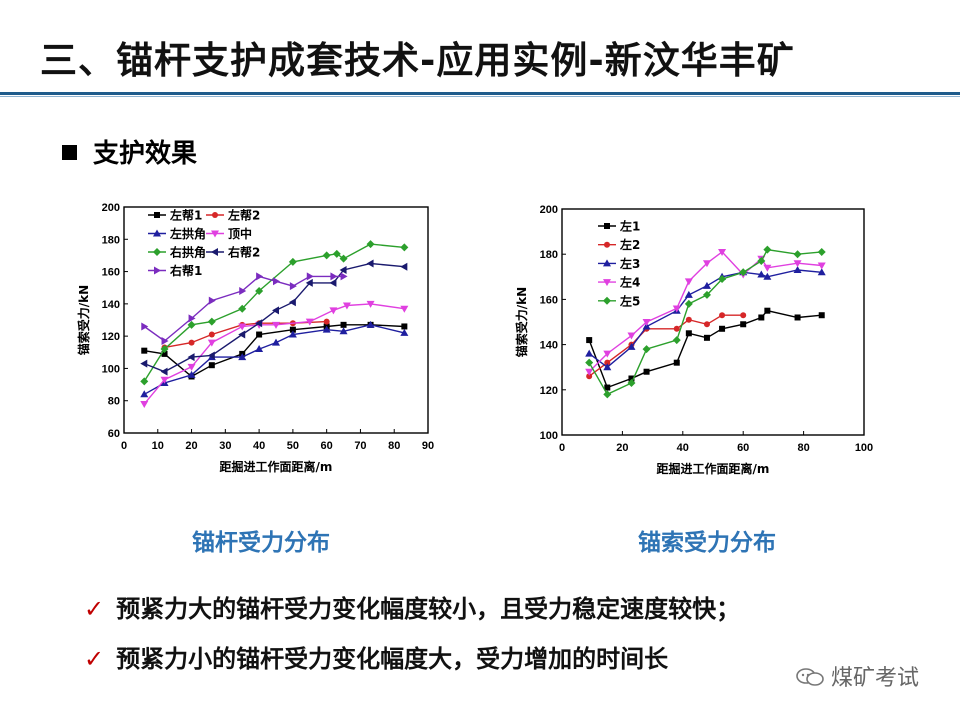  What do you see at coordinates (111, 337) in the screenshot?
I see `chart1-y-tick-label: 120` at bounding box center [111, 337].